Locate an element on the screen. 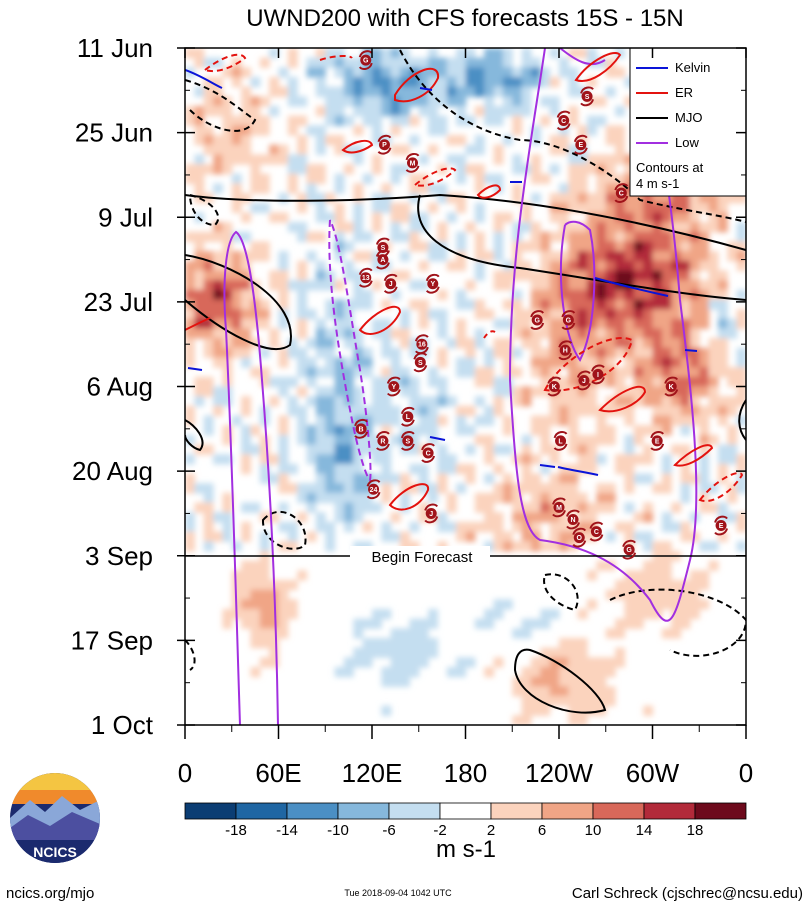 The height and width of the screenshot is (907, 809). storm-marker: N is located at coordinates (573, 519).